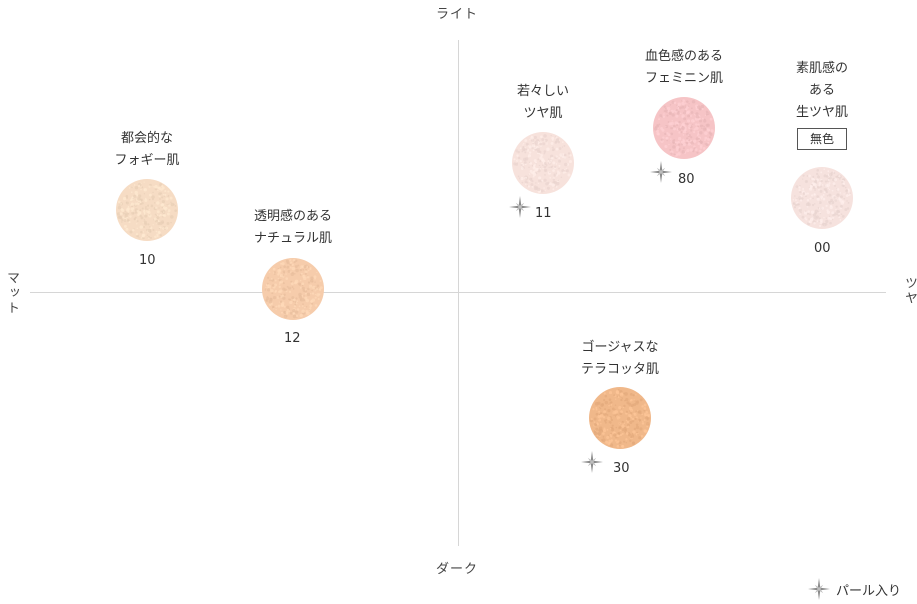 The image size is (917, 604). I want to click on item-00-caption: 素肌感の ある 生ツヤ肌 無色, so click(822, 104).